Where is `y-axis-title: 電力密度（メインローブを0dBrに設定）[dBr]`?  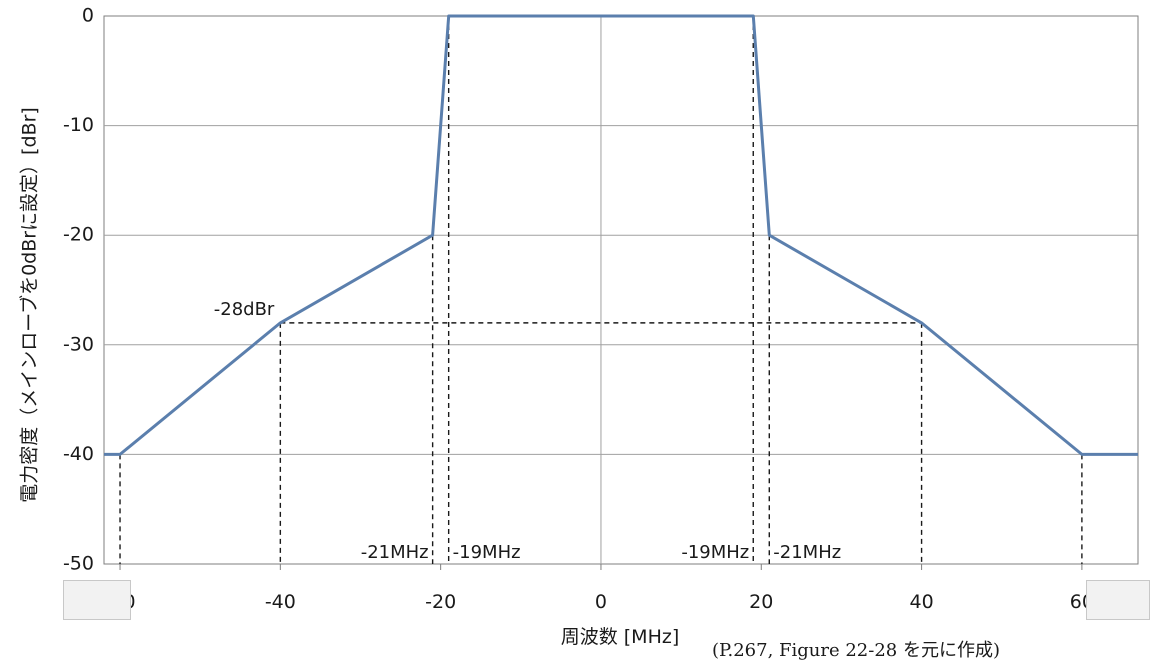 y-axis-title: 電力密度（メインローブを0dBrに設定）[dBr] is located at coordinates (29, 305).